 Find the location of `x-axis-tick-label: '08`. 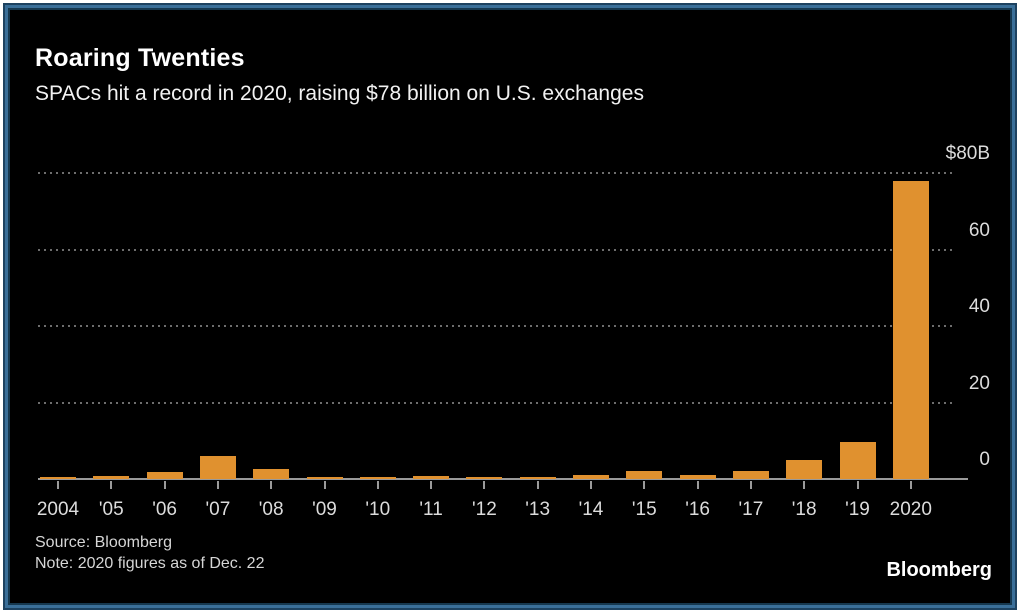

x-axis-tick-label: '08 is located at coordinates (271, 509).